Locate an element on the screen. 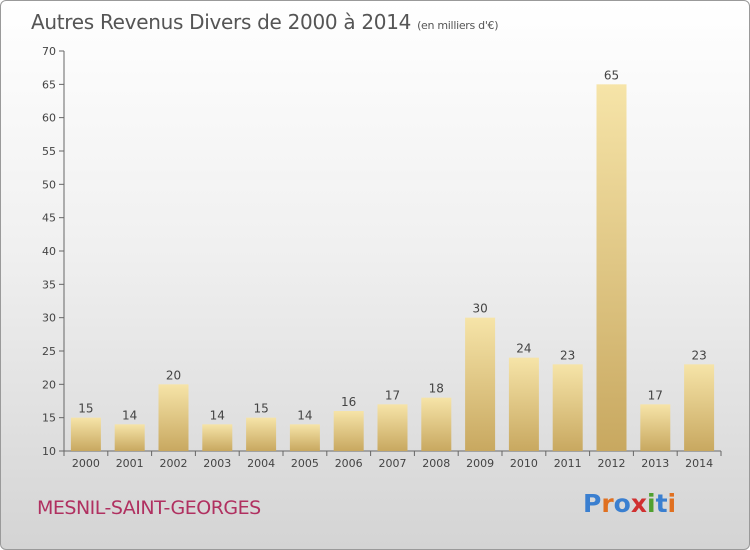 Image resolution: width=750 pixels, height=550 pixels. y-tick-label: 45 is located at coordinates (49, 218).